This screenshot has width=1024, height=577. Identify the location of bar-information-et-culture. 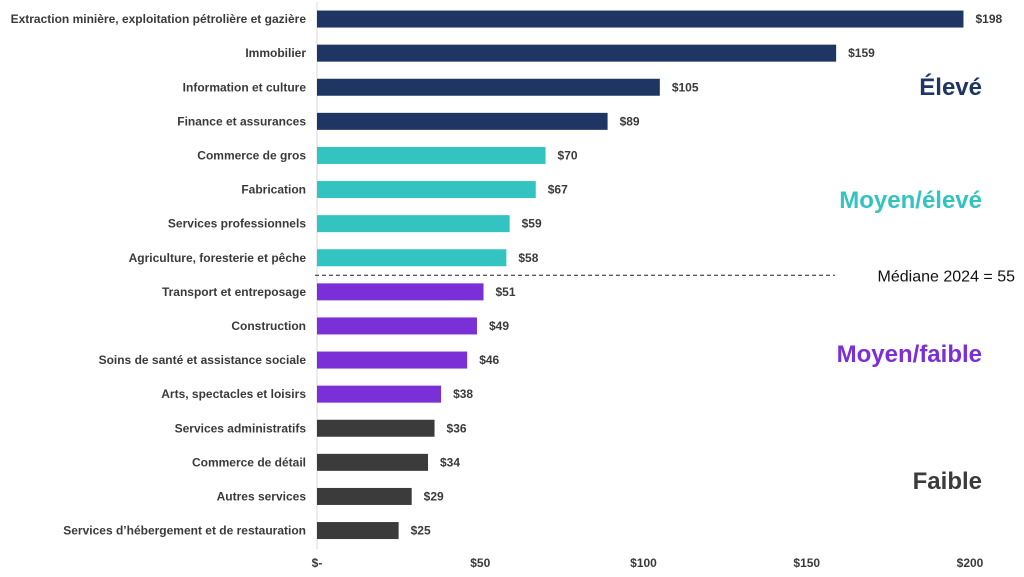
(488, 87).